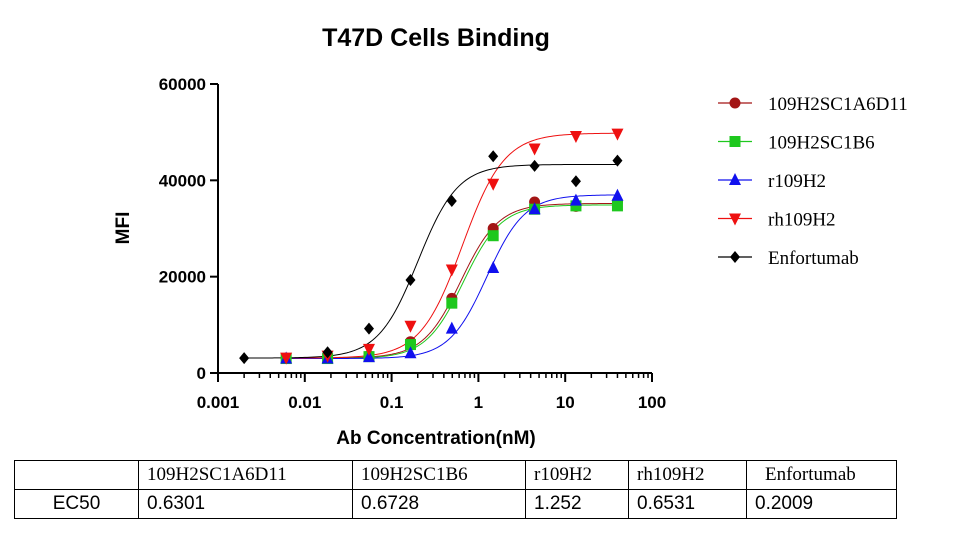 The image size is (962, 536). What do you see at coordinates (439, 504) in the screenshot?
I see `ec50-value-cell: 0.6728` at bounding box center [439, 504].